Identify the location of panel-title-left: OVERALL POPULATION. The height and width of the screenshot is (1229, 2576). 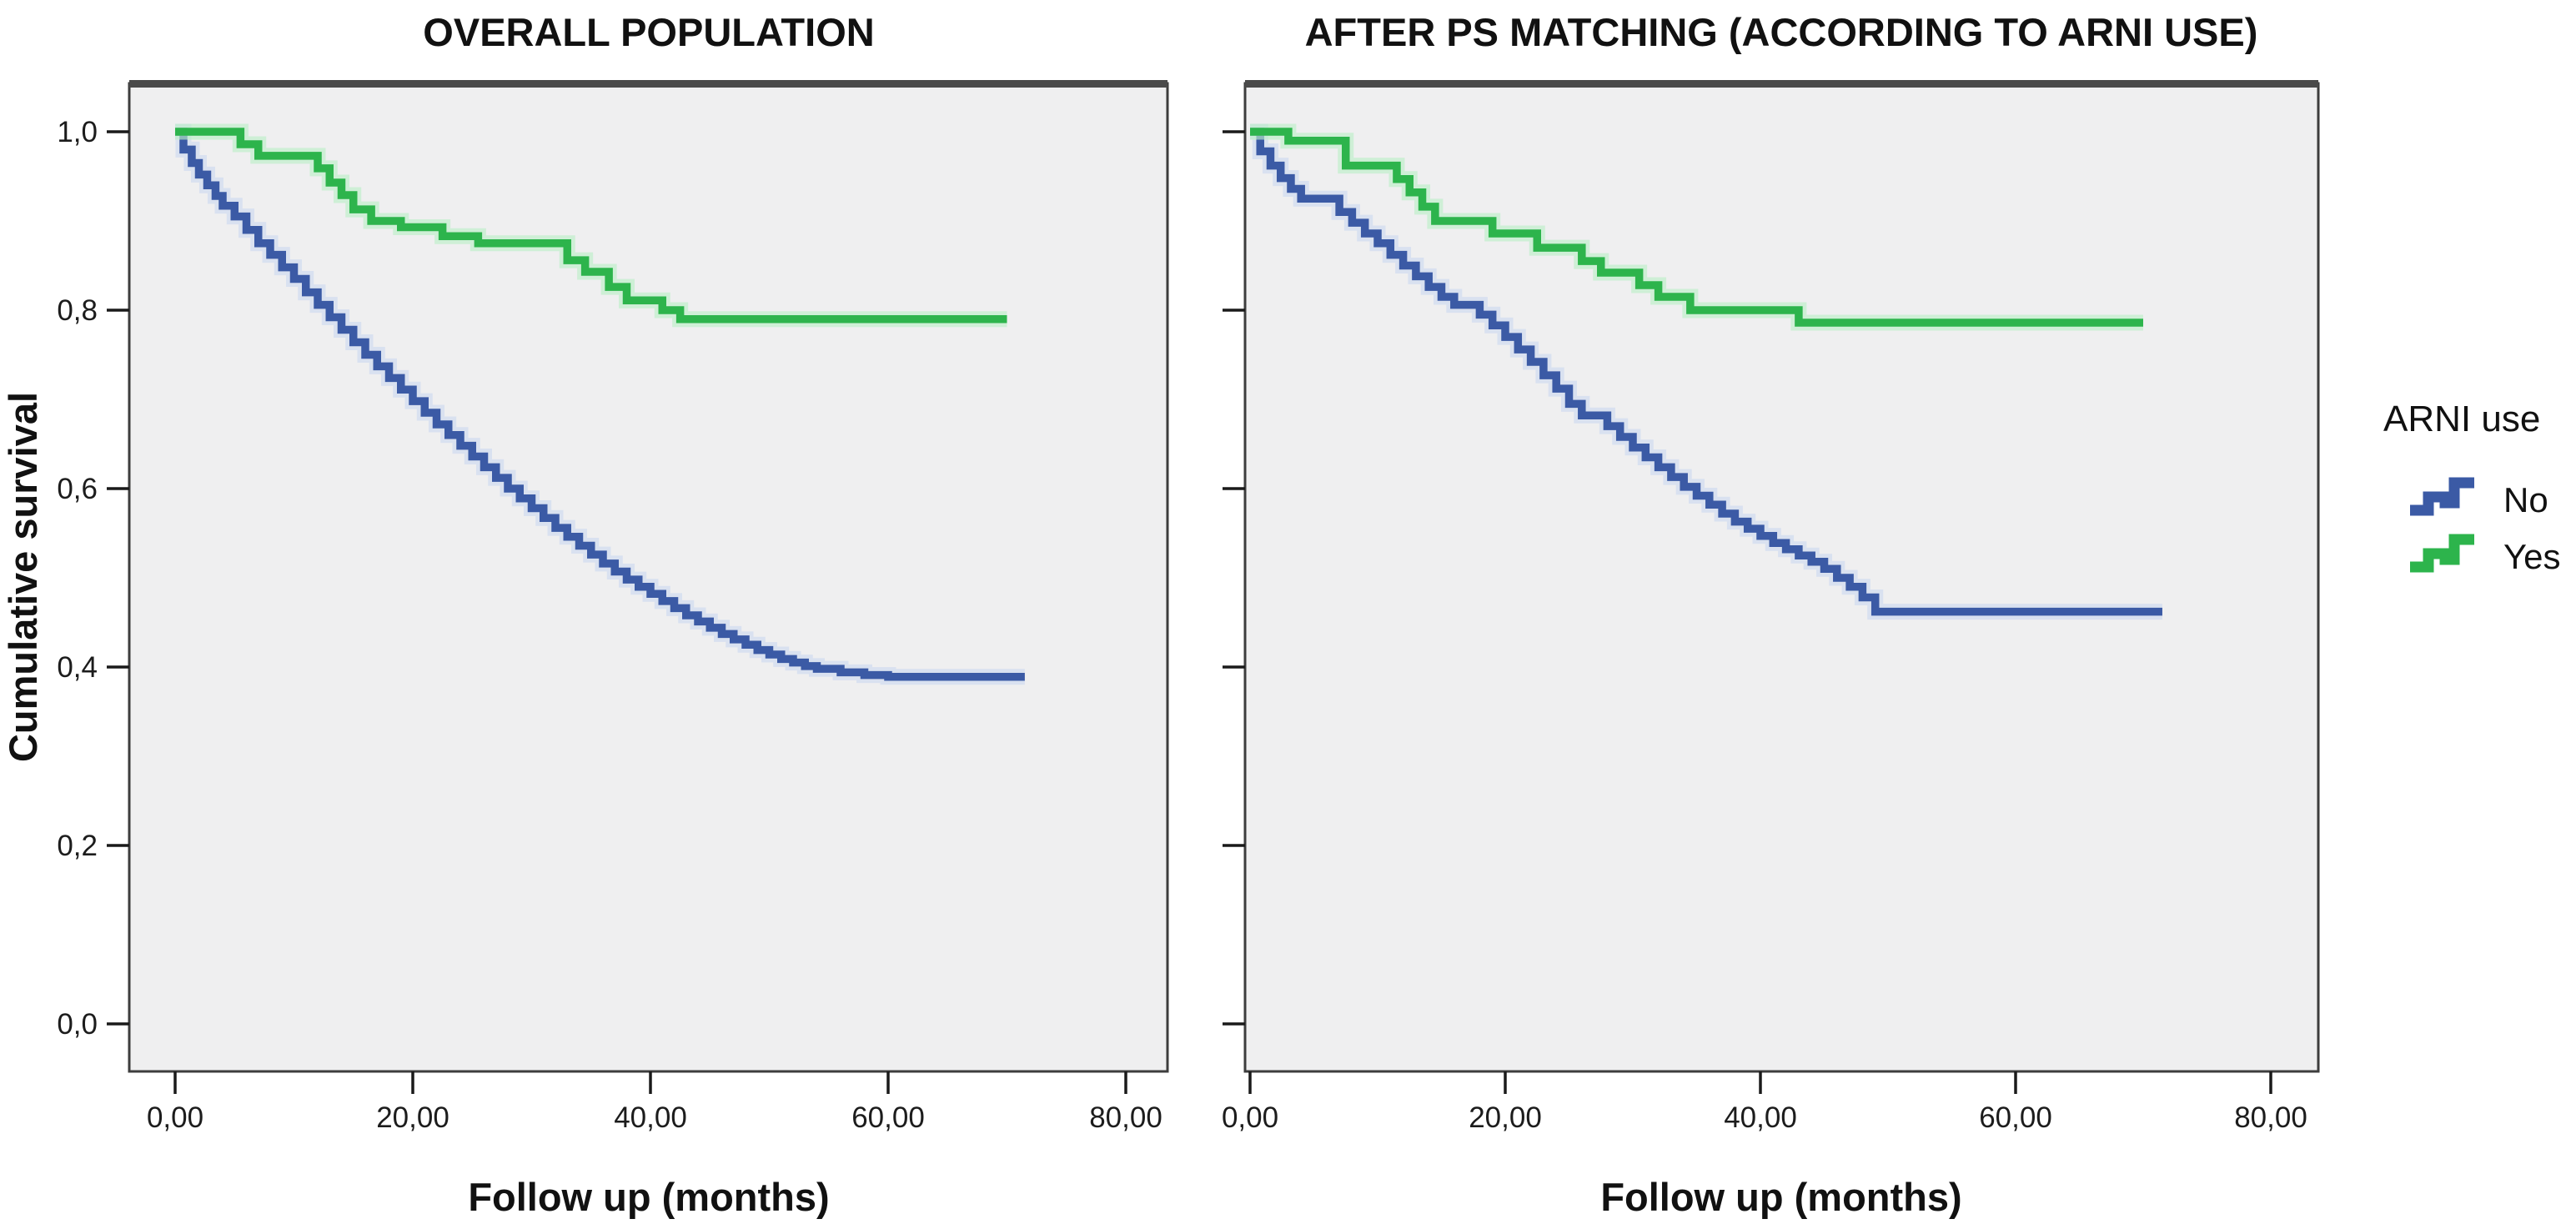
(648, 32).